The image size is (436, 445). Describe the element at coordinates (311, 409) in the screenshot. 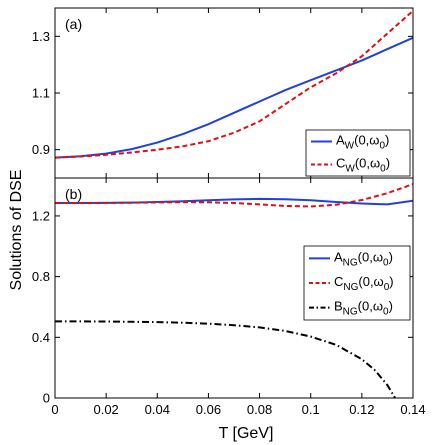

I see `x-tick-label: 0.1` at that location.